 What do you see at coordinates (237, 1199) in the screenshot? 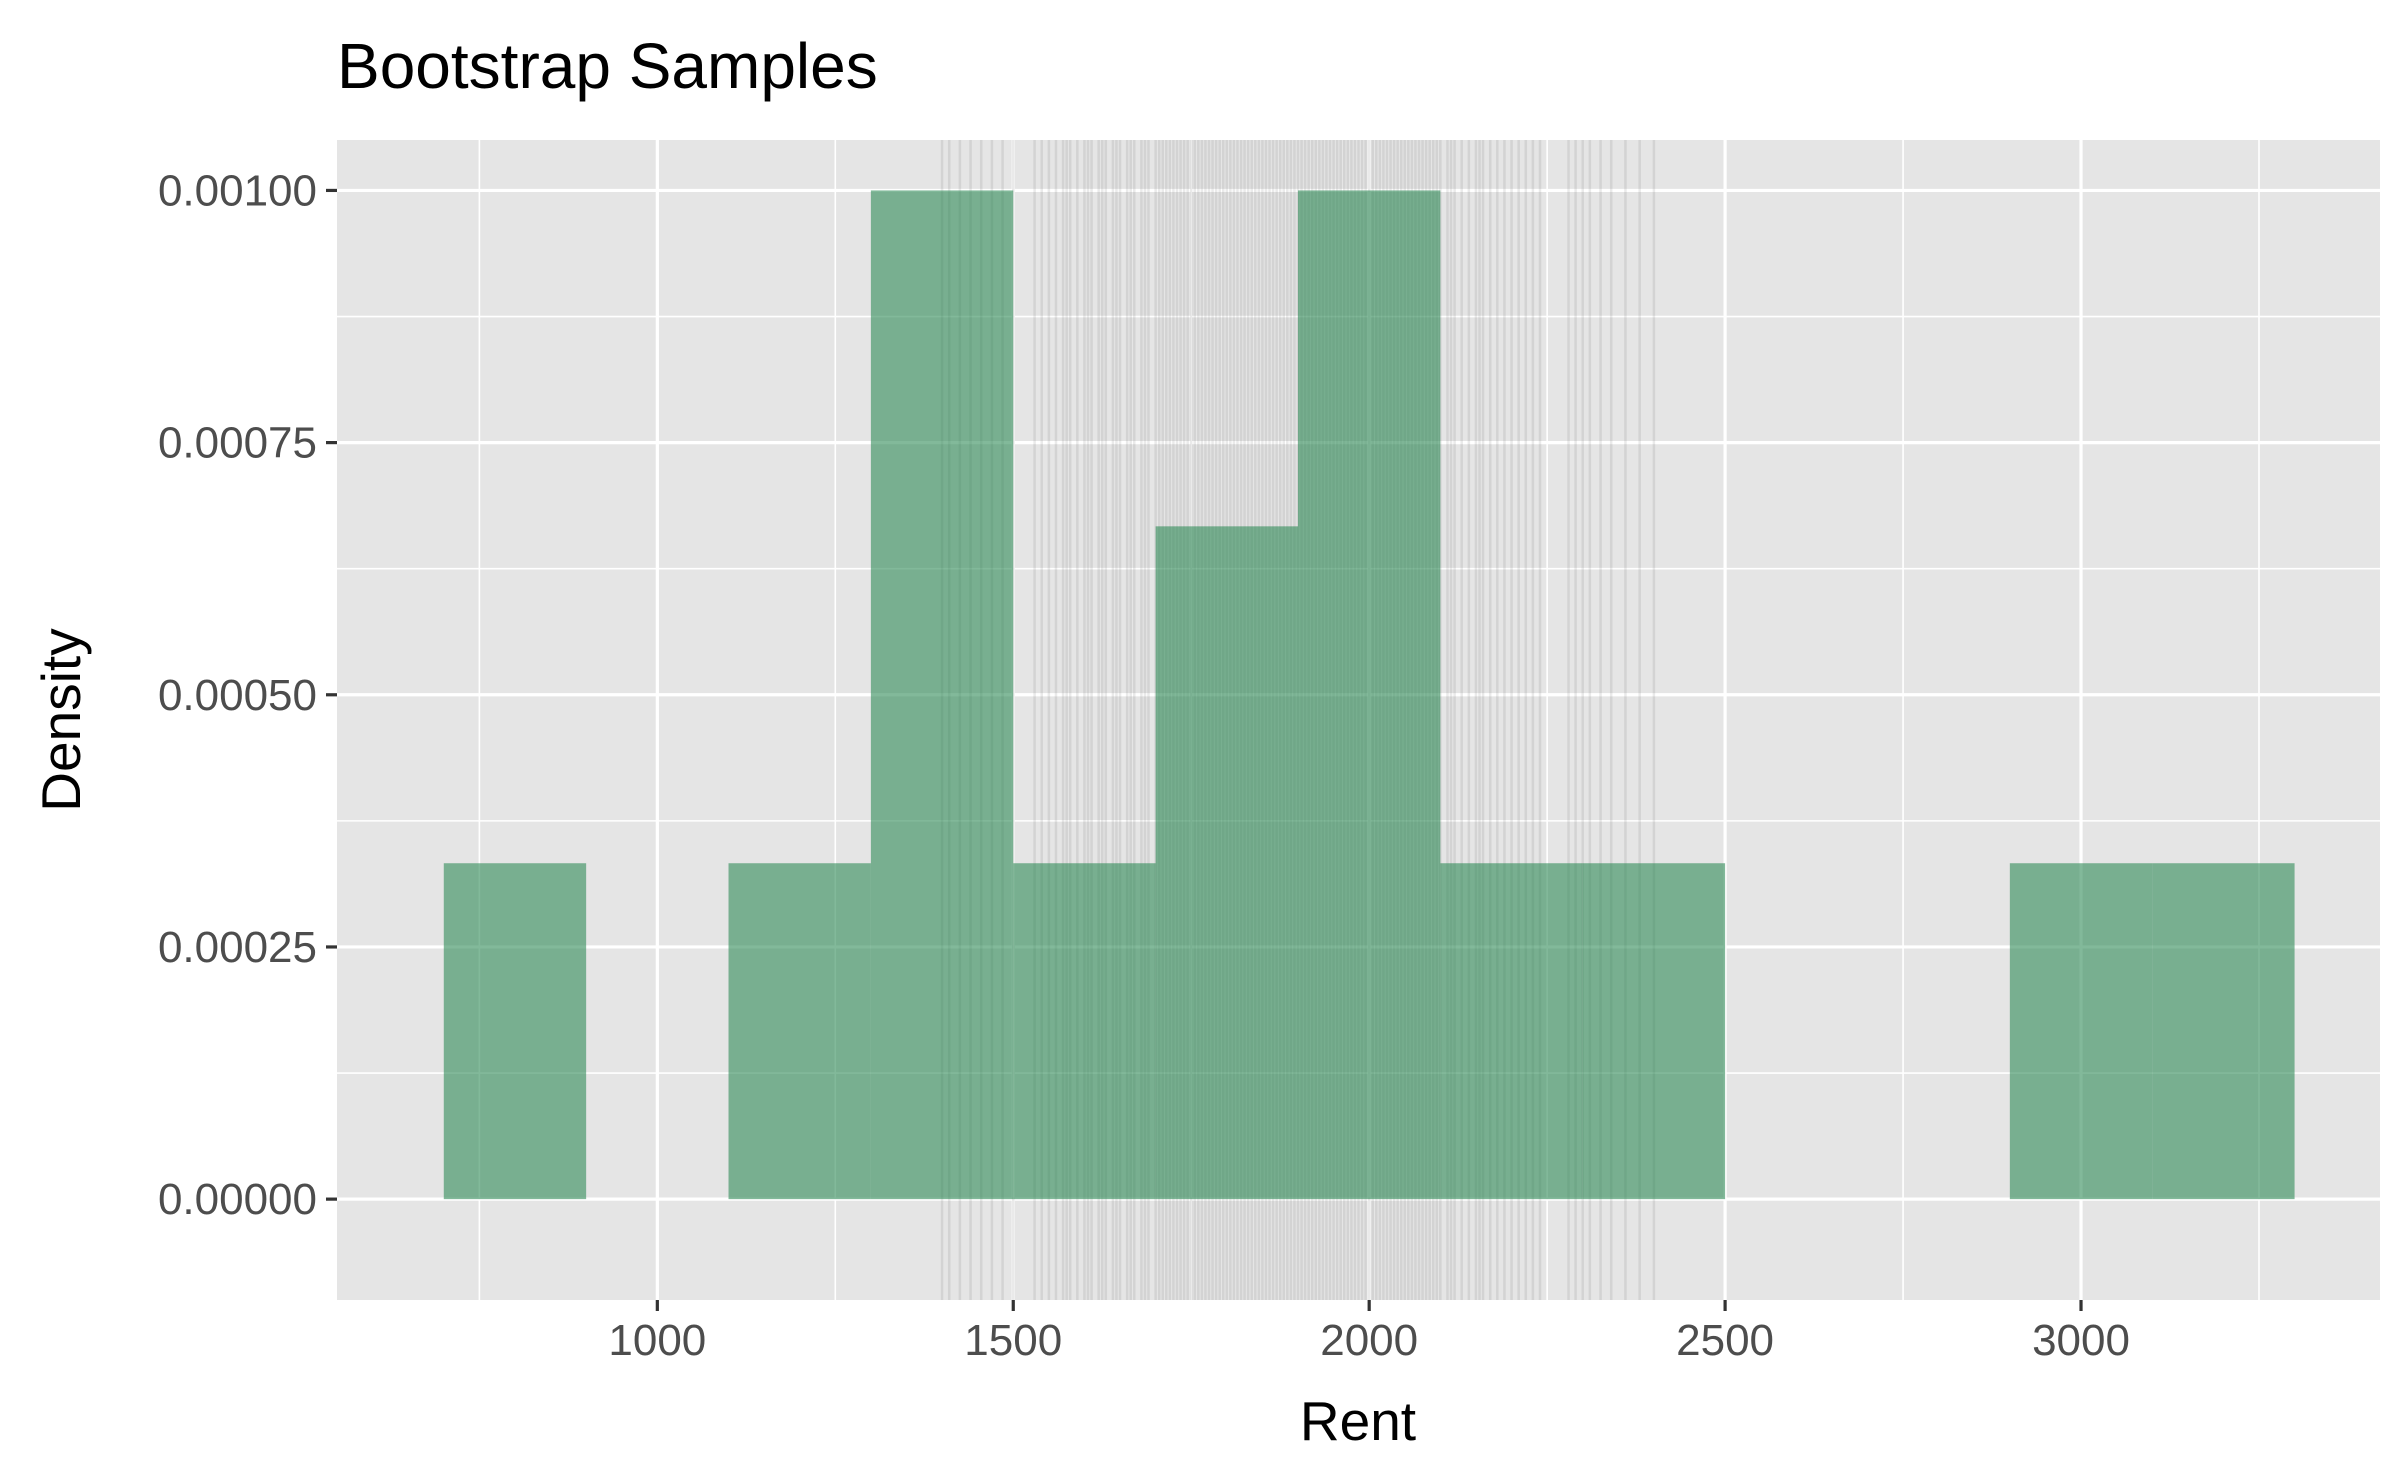
I see `y-tick-label: 0.00000` at bounding box center [237, 1199].